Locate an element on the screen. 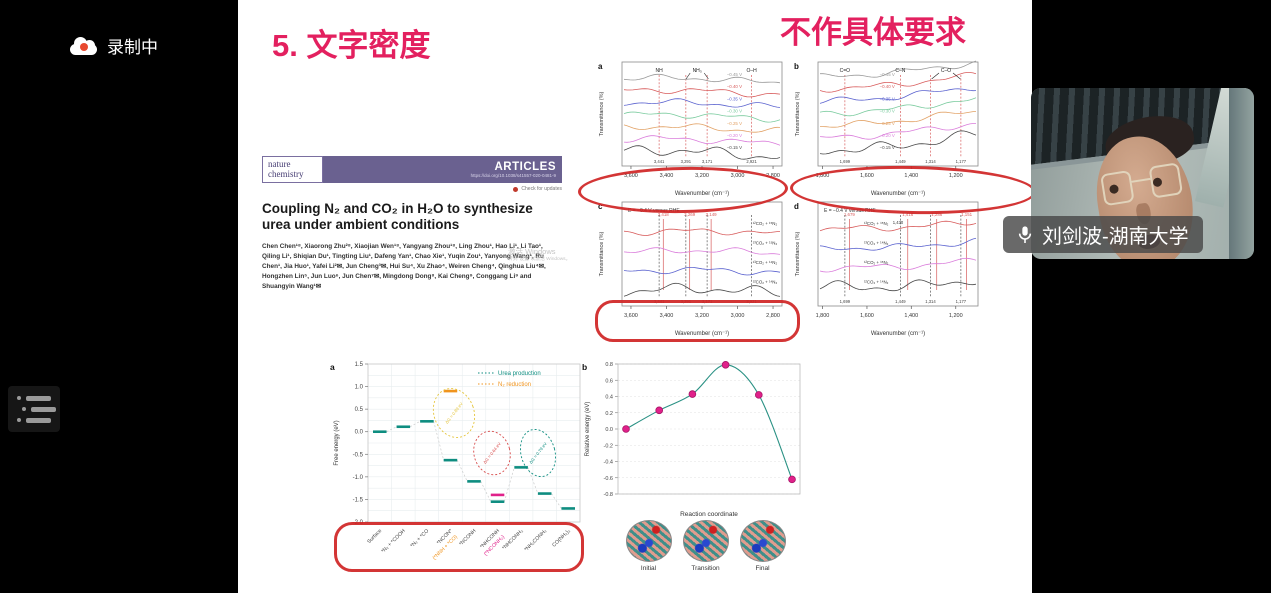 This screenshot has height=593, width=1271. svg-text: 1,699 is located at coordinates (845, 301).